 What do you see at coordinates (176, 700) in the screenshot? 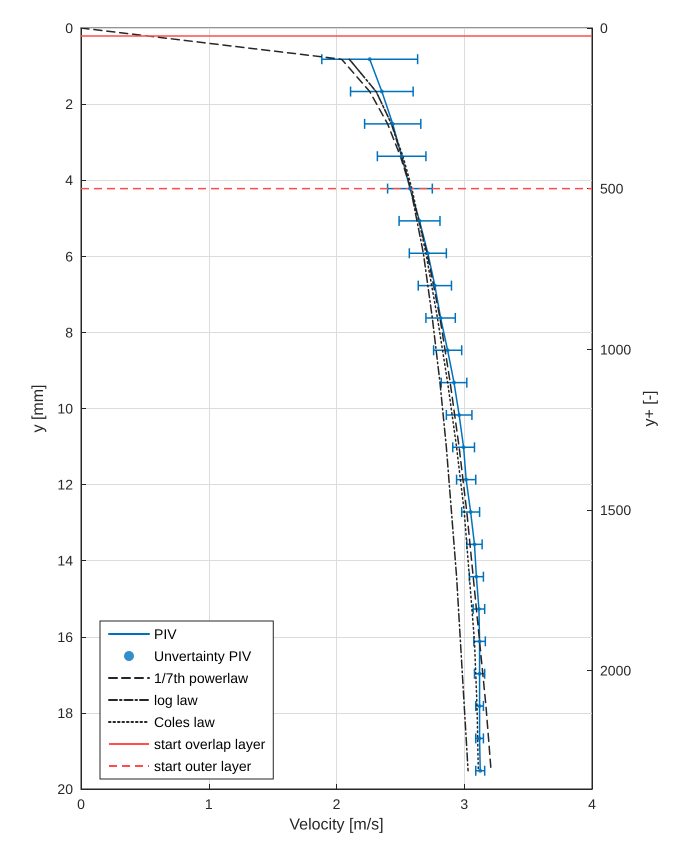
I see `legend-label: log law` at bounding box center [176, 700].